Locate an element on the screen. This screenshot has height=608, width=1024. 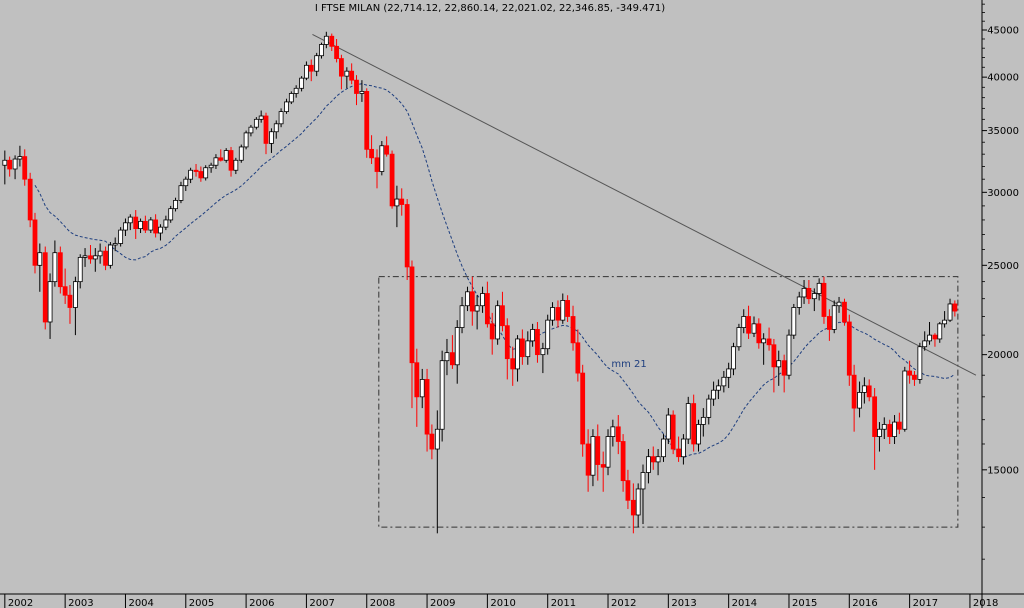
x-tick-label: 2003 is located at coordinates (80, 603).